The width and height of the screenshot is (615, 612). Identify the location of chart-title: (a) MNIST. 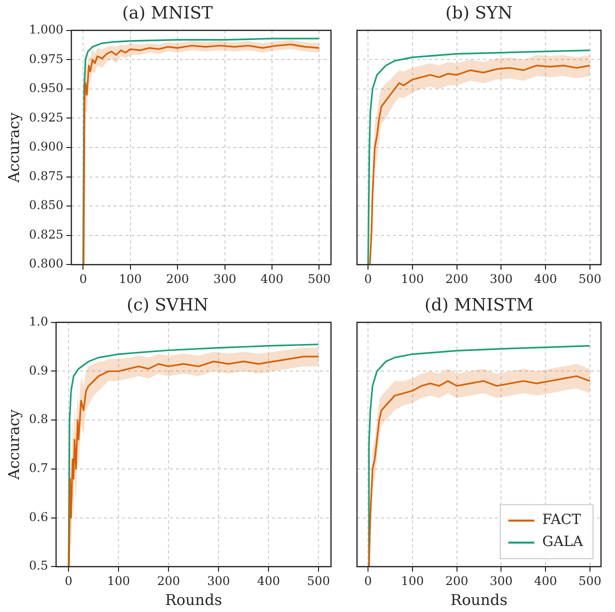
(168, 14).